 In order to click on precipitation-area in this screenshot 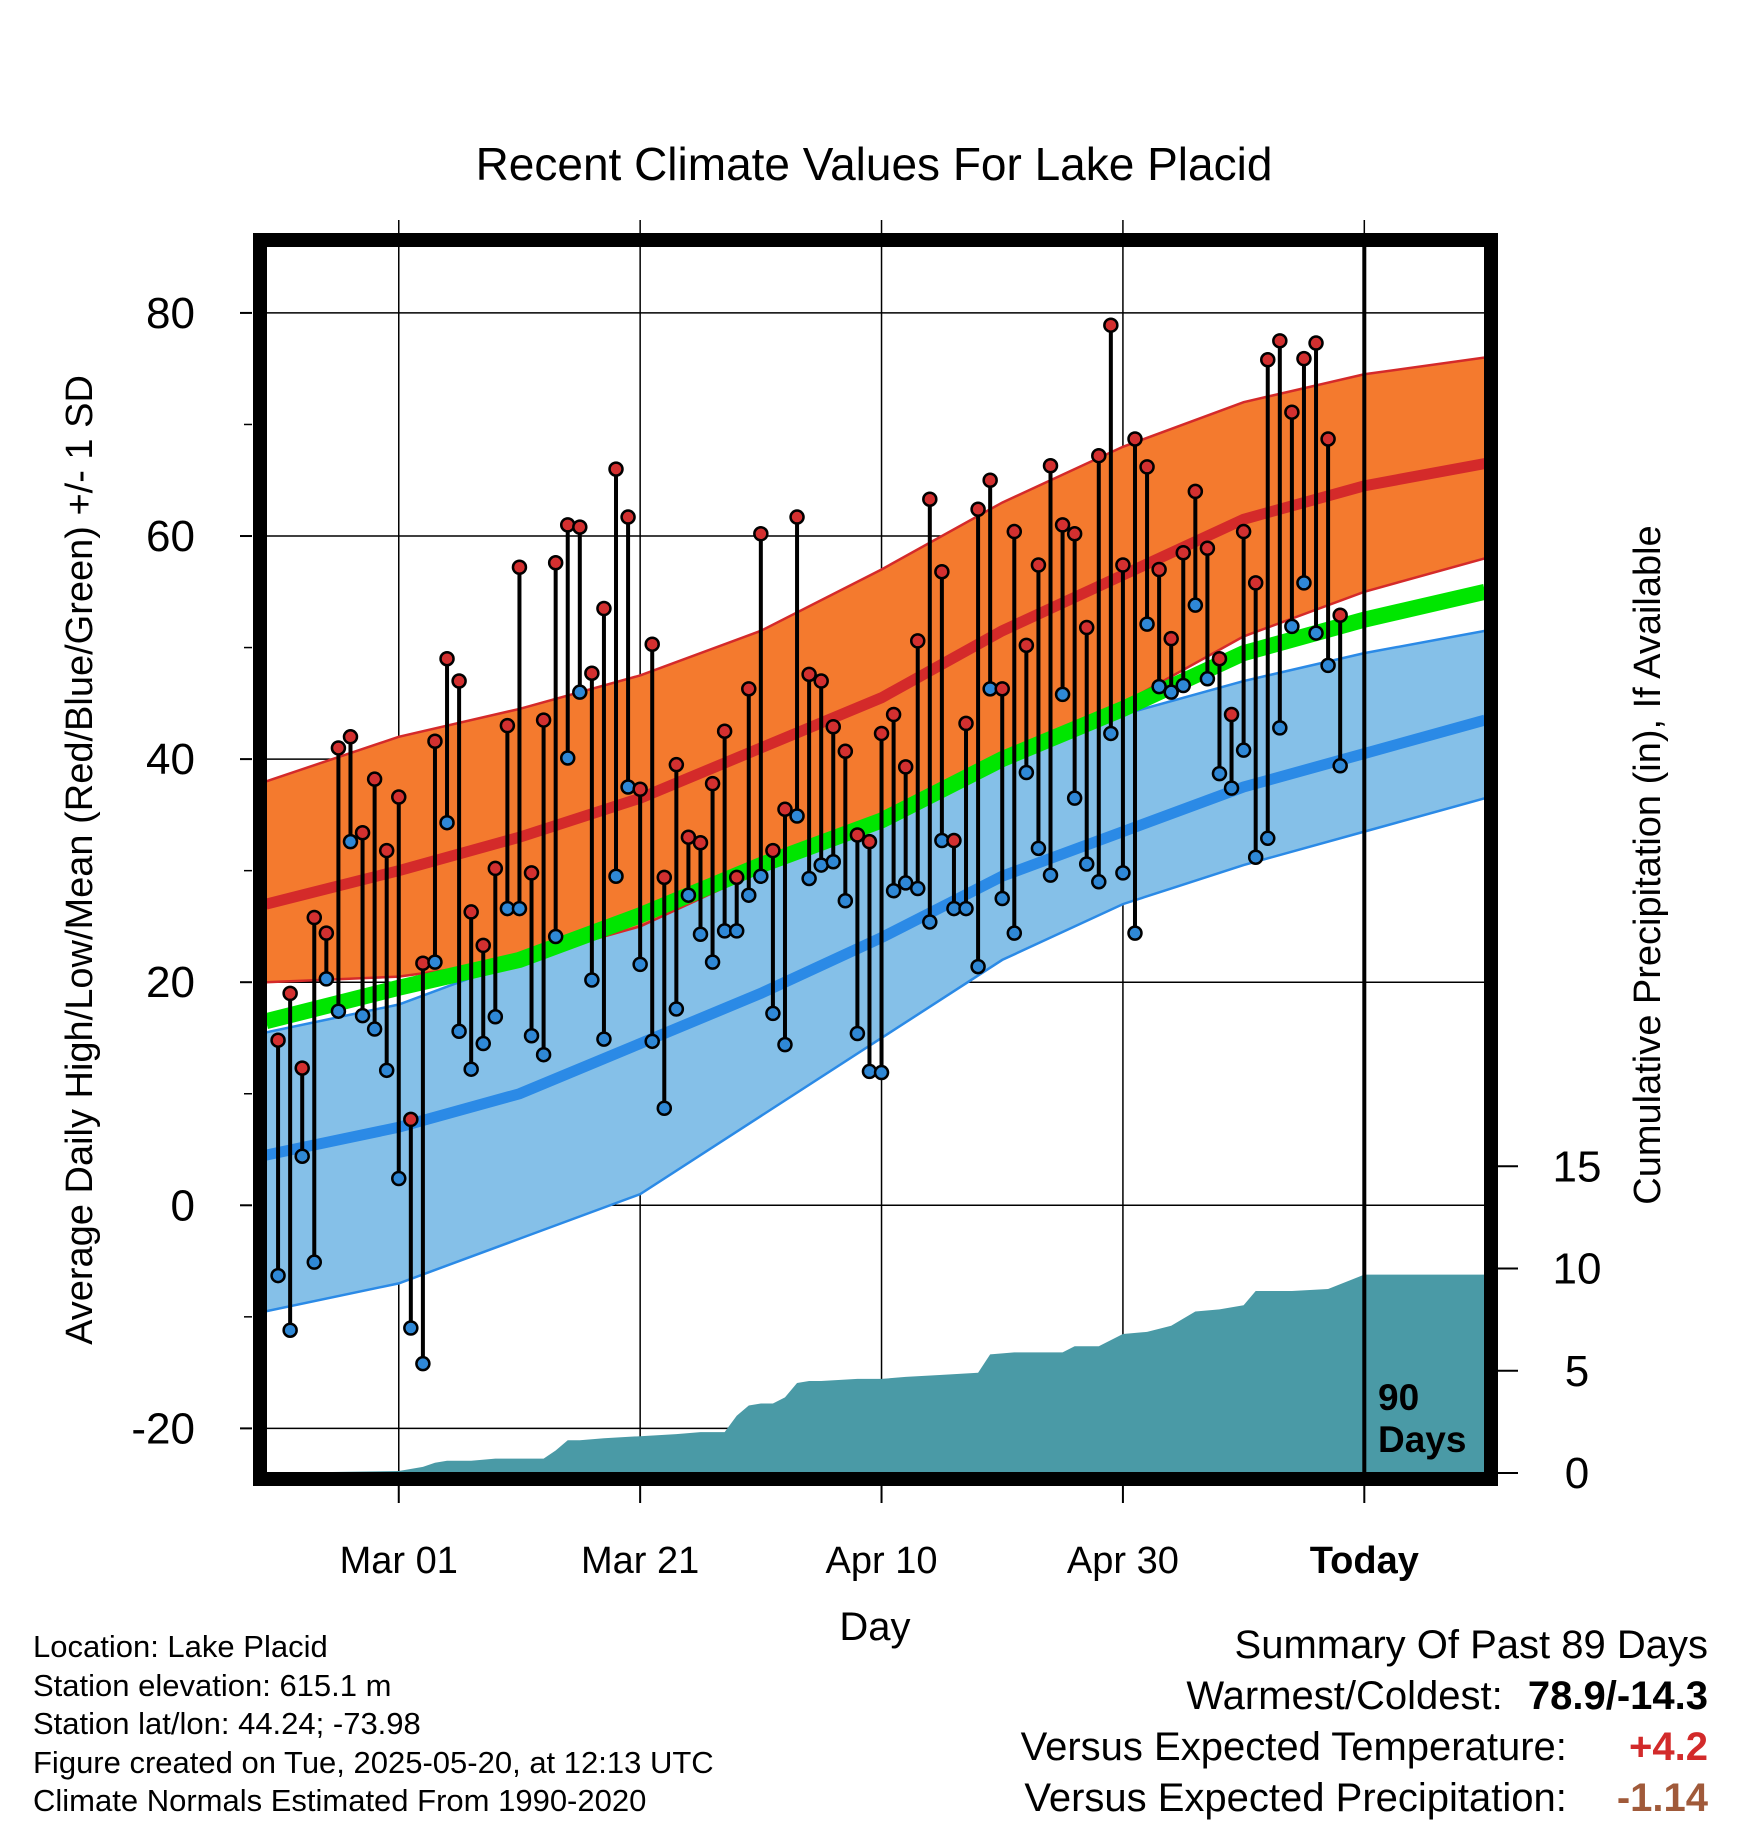, I will do `click(875, 1373)`.